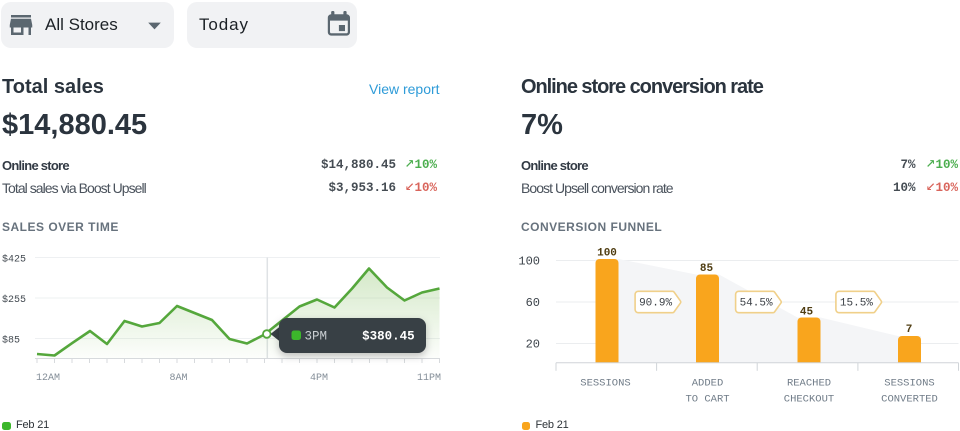 The width and height of the screenshot is (960, 431). What do you see at coordinates (655, 303) in the screenshot?
I see `svg-text: 90.9%` at bounding box center [655, 303].